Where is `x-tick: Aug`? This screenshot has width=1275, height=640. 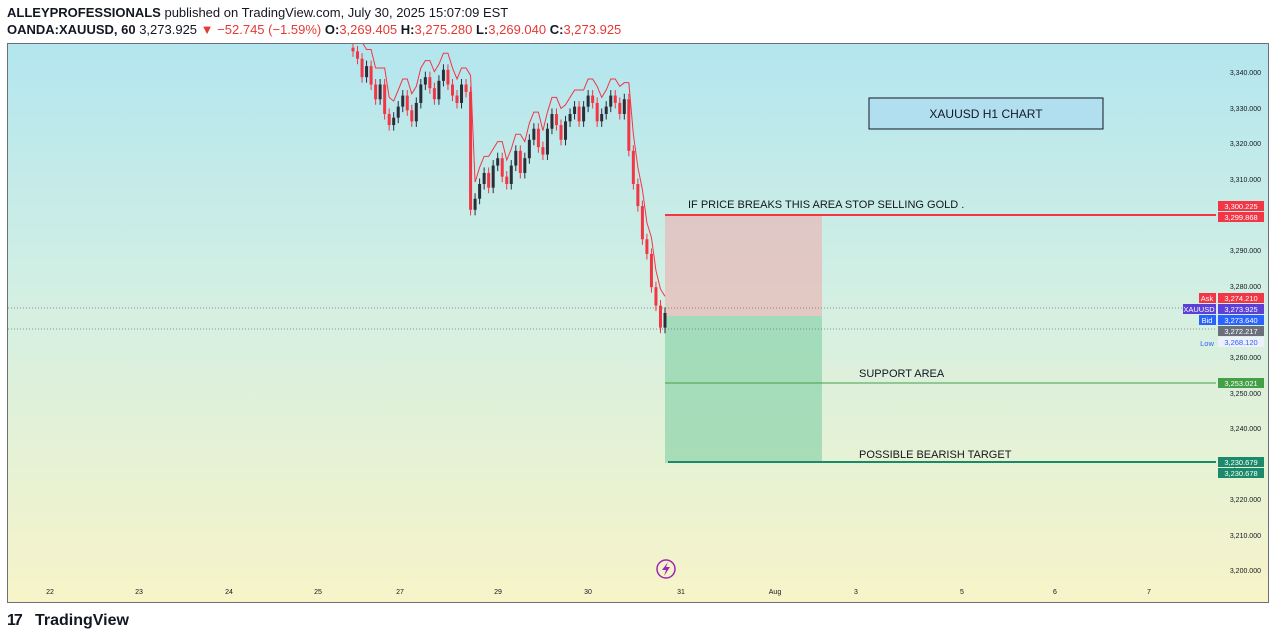
x-tick: Aug is located at coordinates (775, 592).